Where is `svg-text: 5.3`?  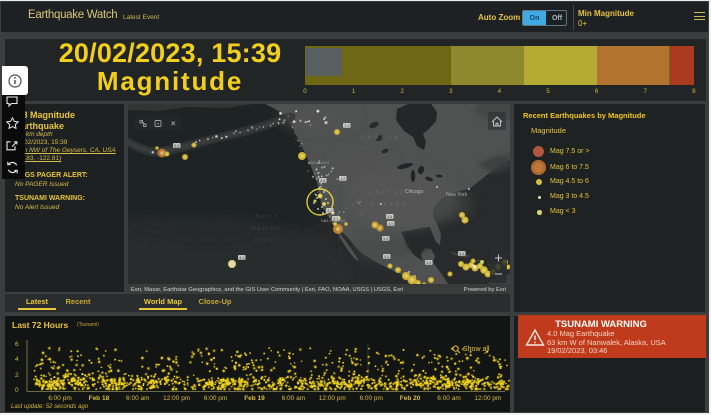
svg-text: 5.3 is located at coordinates (176, 146).